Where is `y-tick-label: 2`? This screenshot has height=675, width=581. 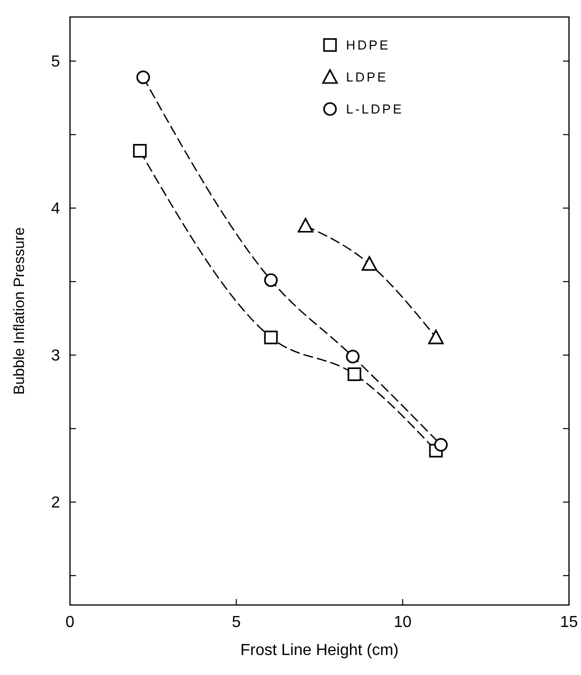
y-tick-label: 2 is located at coordinates (55, 503).